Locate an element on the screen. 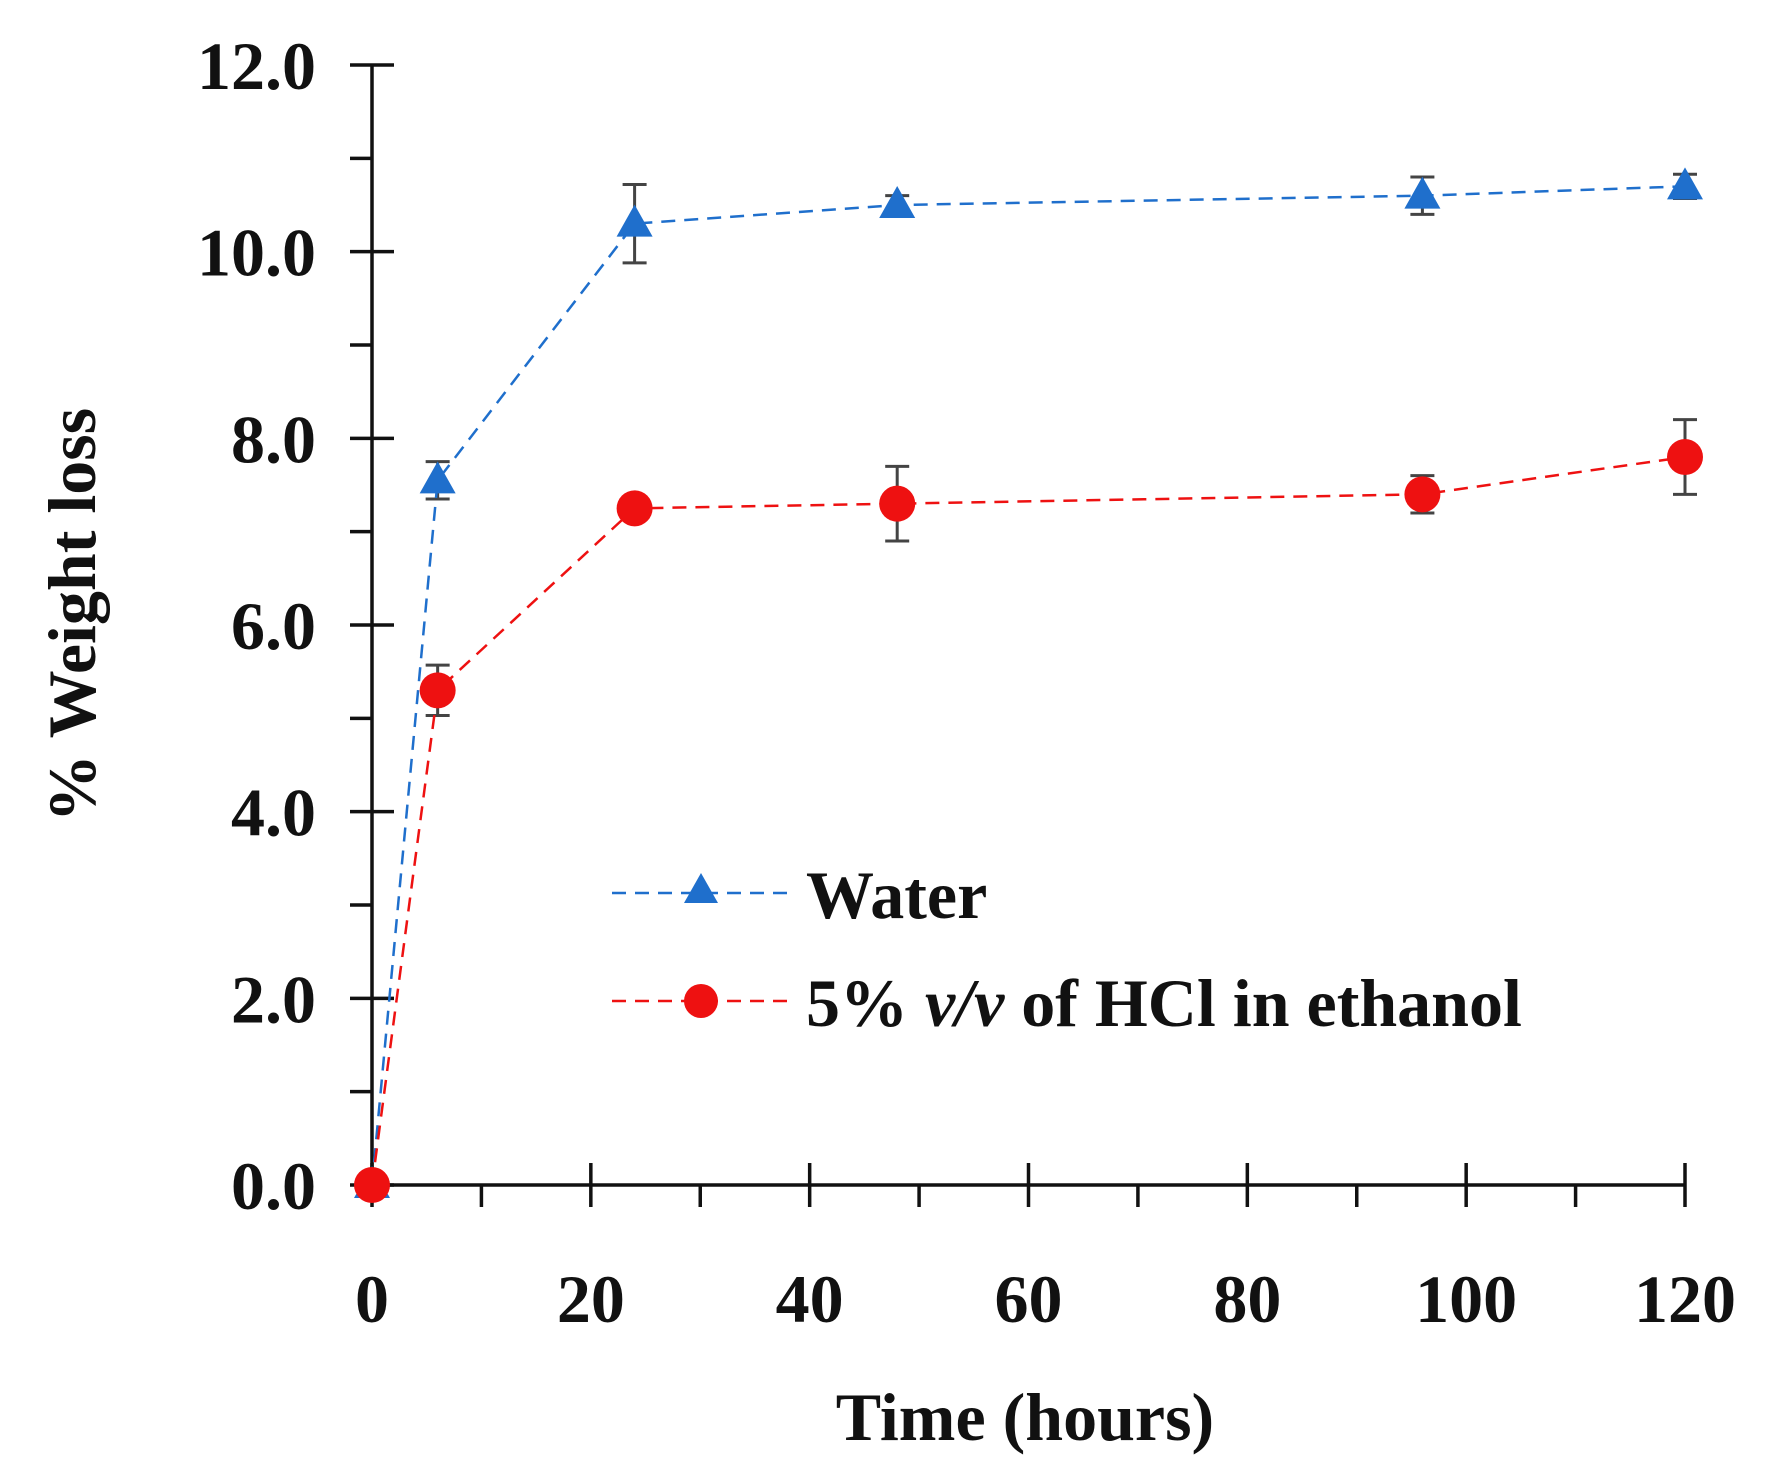 This screenshot has height=1471, width=1775. y-axis-title: % Weight loss is located at coordinates (72, 615).